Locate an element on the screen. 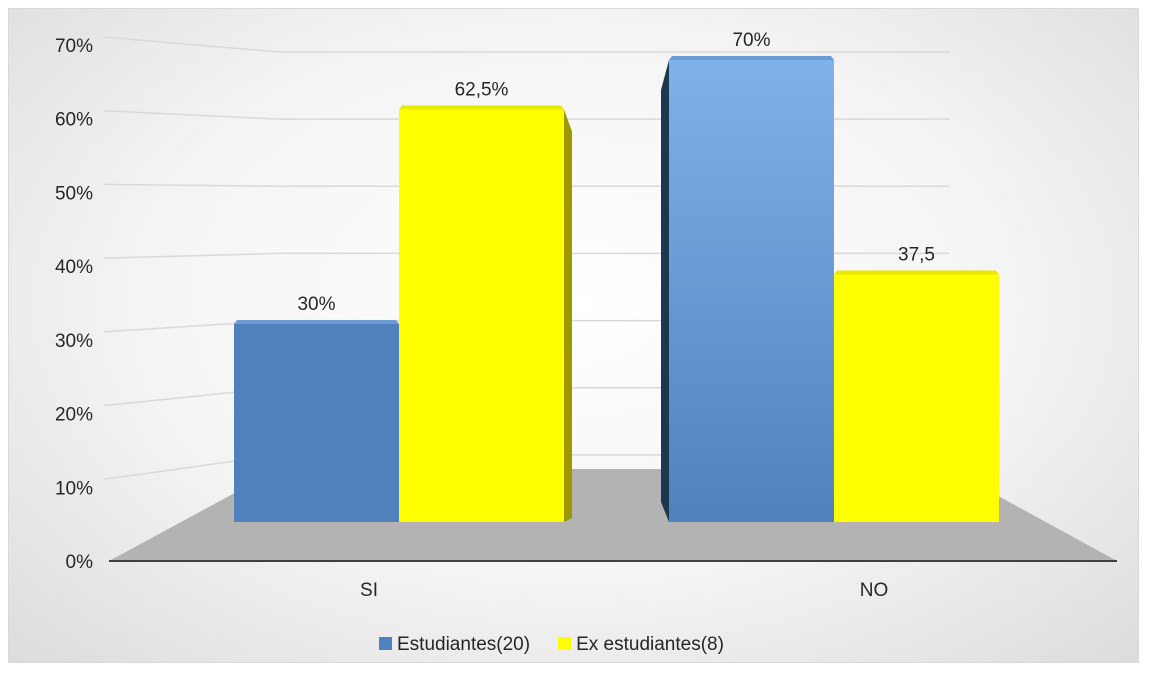 This screenshot has width=1149, height=673. y-tick-label: 70% is located at coordinates (74, 46).